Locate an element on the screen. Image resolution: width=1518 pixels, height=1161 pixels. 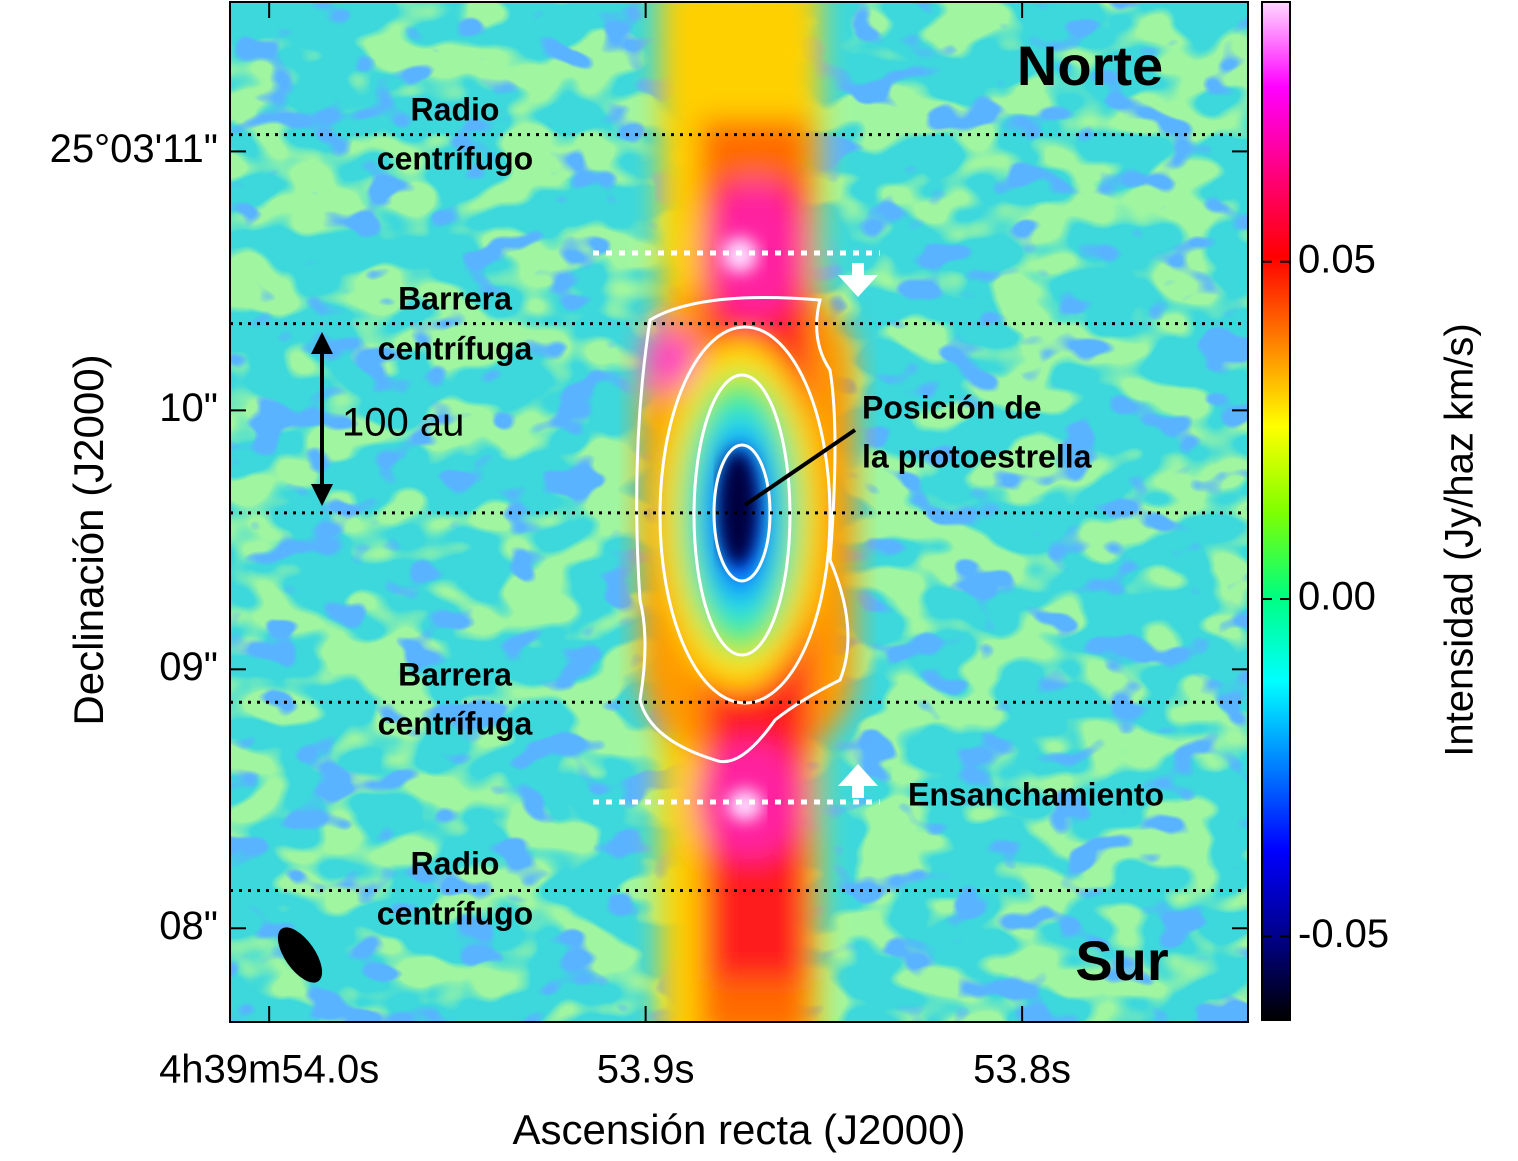
annotation: la protoestrella is located at coordinates (977, 456).